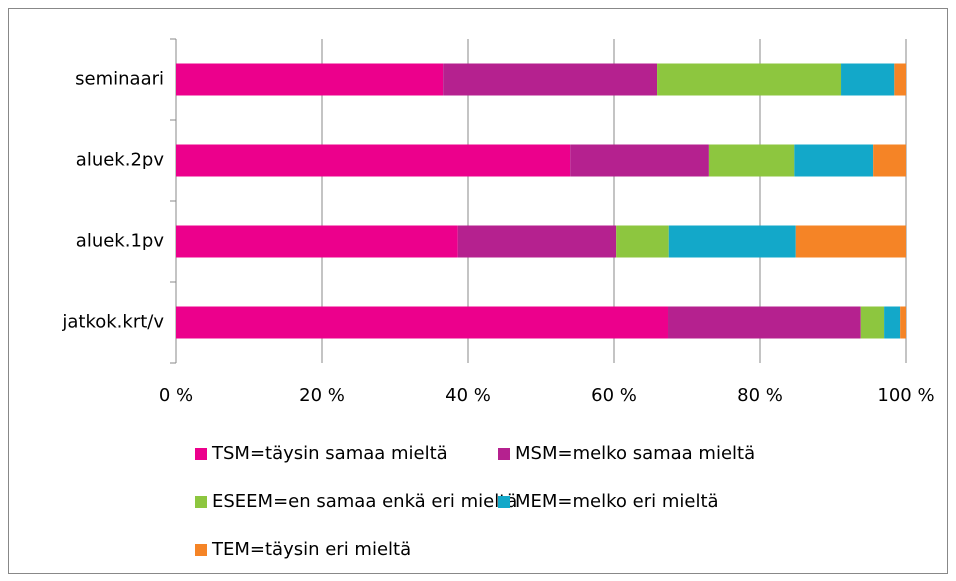 This screenshot has height=581, width=956. I want to click on y-tick-label: aluek.1pv, so click(120, 241).